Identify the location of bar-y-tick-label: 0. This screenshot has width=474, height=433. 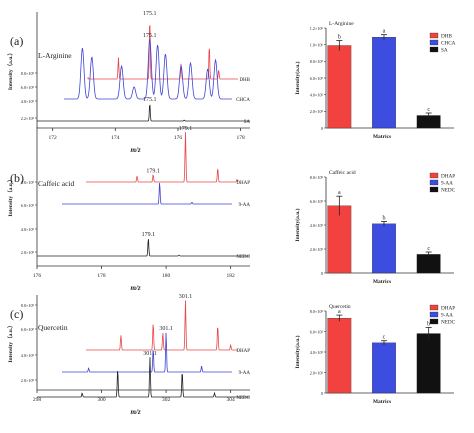
(322, 128).